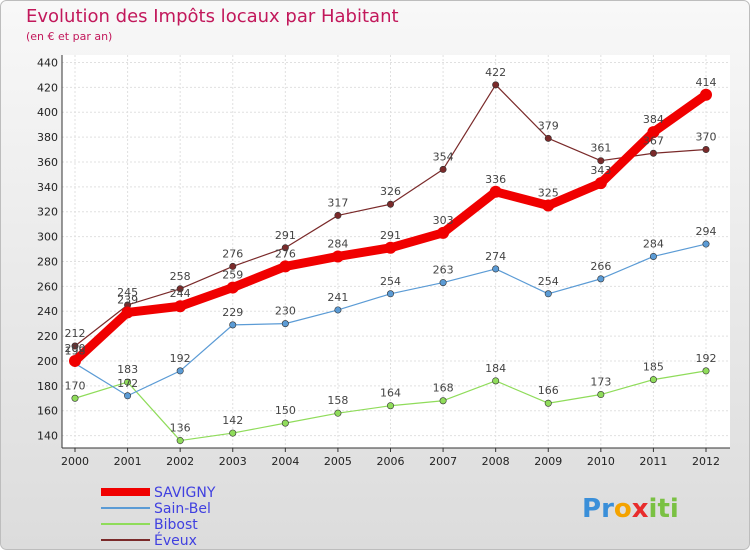 The height and width of the screenshot is (550, 750). I want to click on data-label: 266, so click(600, 266).